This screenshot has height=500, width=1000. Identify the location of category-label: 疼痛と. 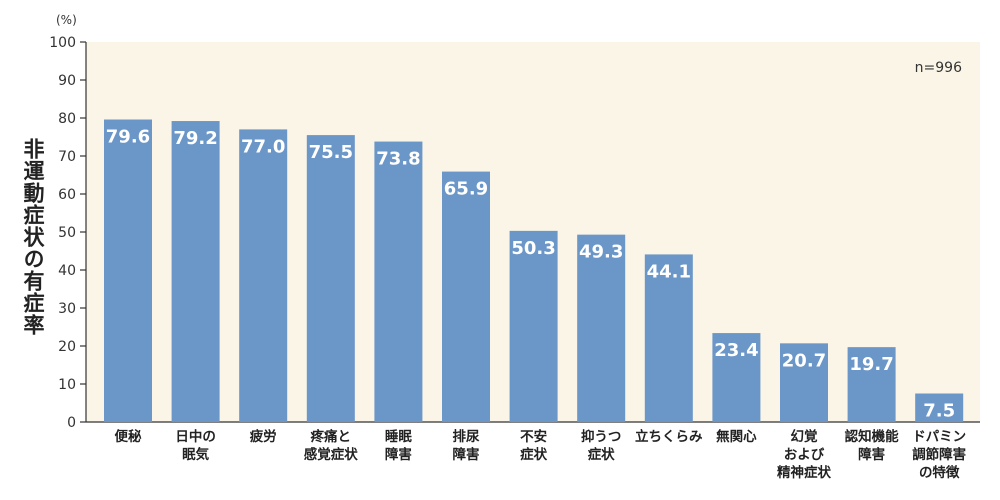
(331, 436).